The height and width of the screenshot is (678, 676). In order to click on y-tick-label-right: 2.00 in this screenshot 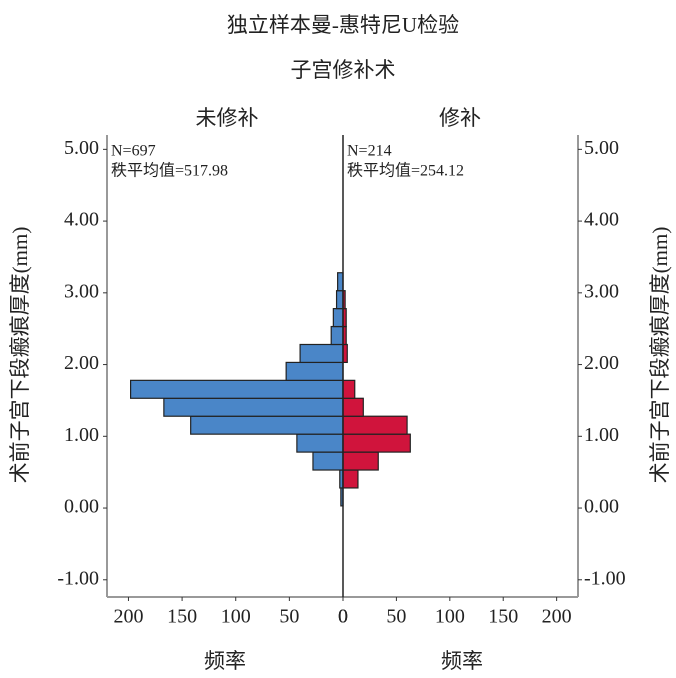, I will do `click(601, 363)`.